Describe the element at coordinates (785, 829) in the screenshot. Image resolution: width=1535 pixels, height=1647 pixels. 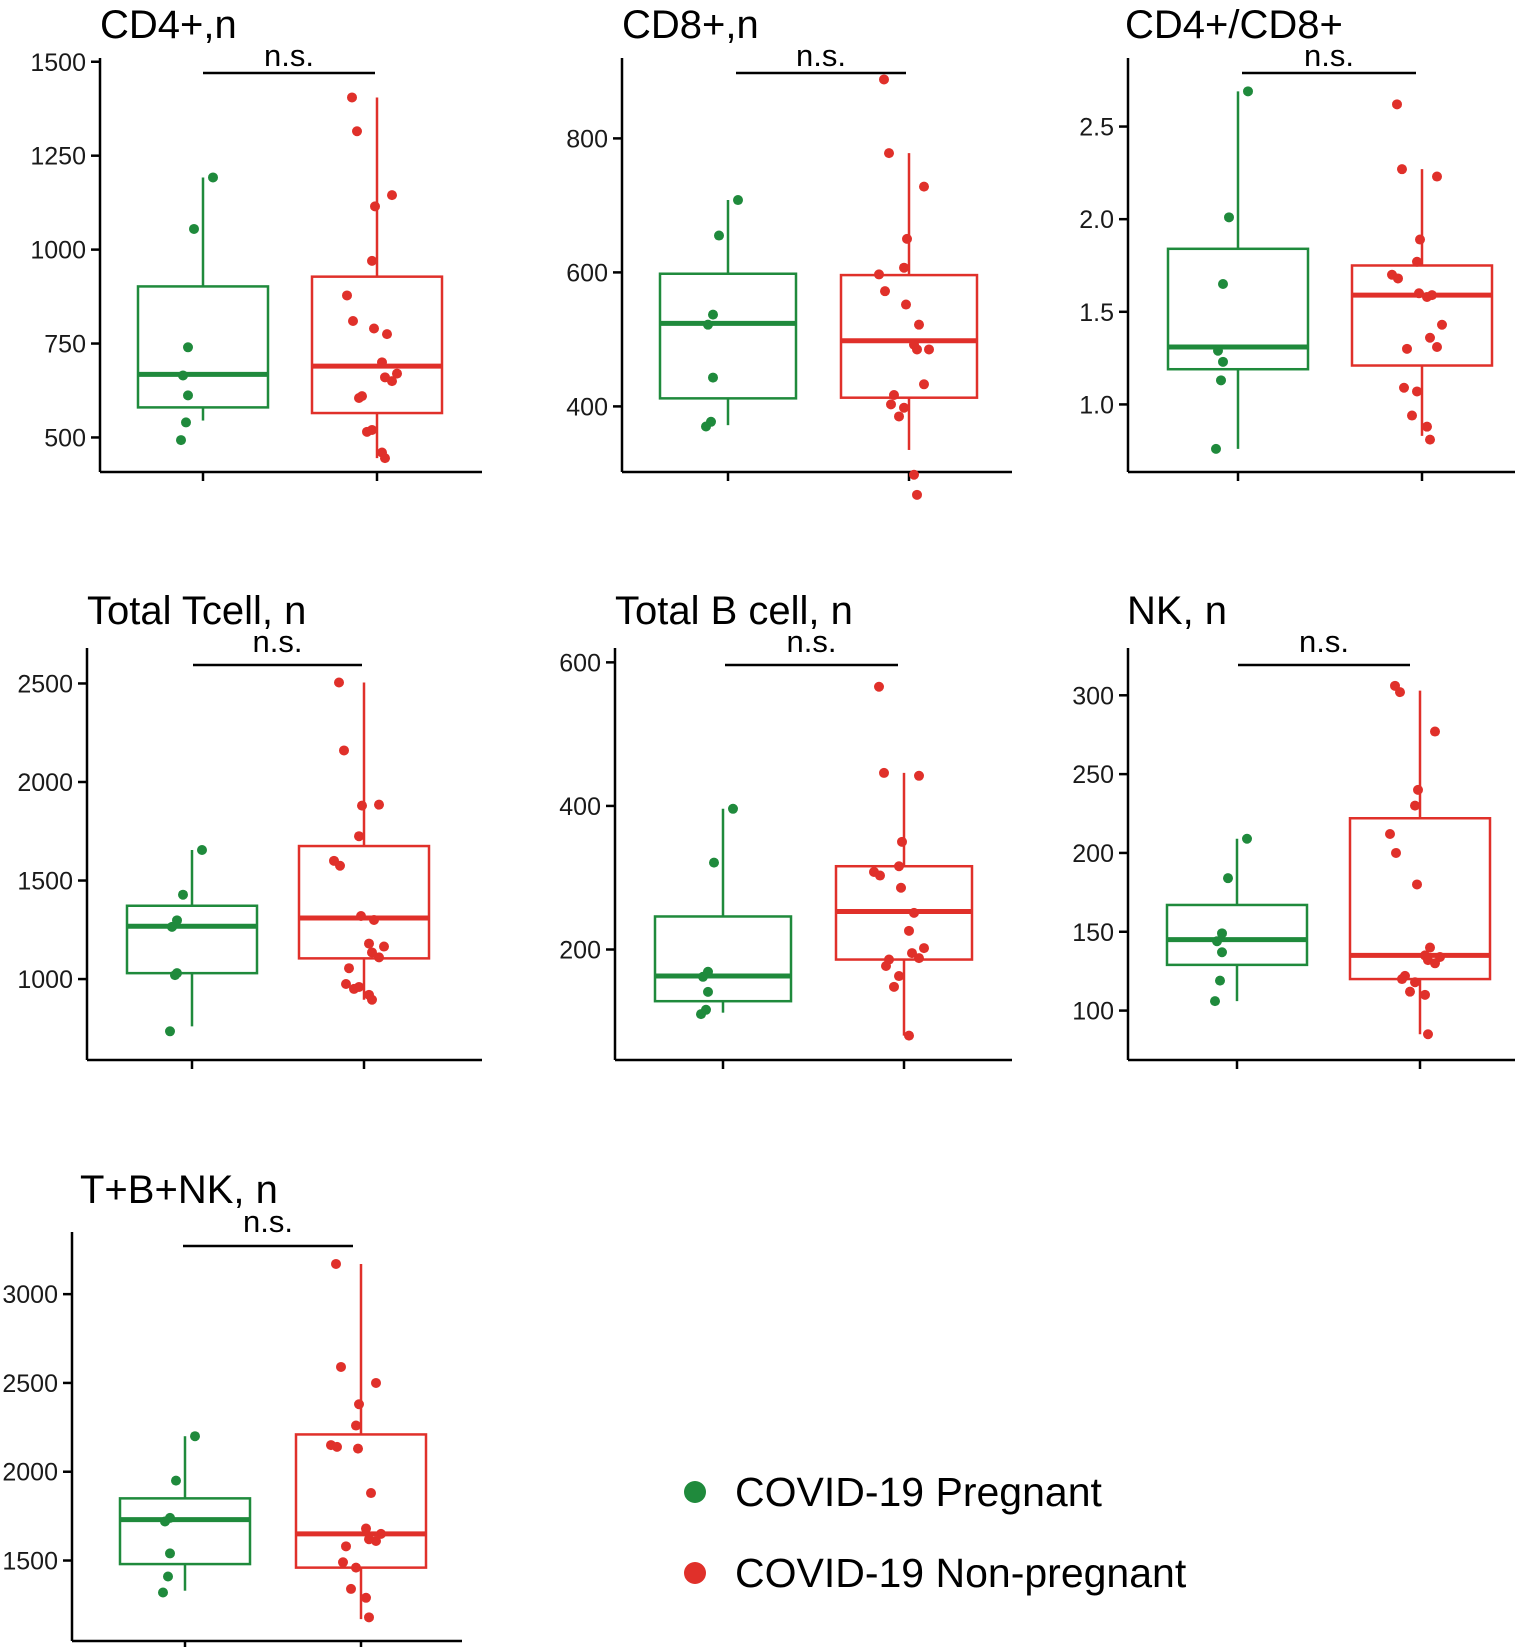
I see `panel-5: Total B cell, nn.s. 200 400 600` at that location.